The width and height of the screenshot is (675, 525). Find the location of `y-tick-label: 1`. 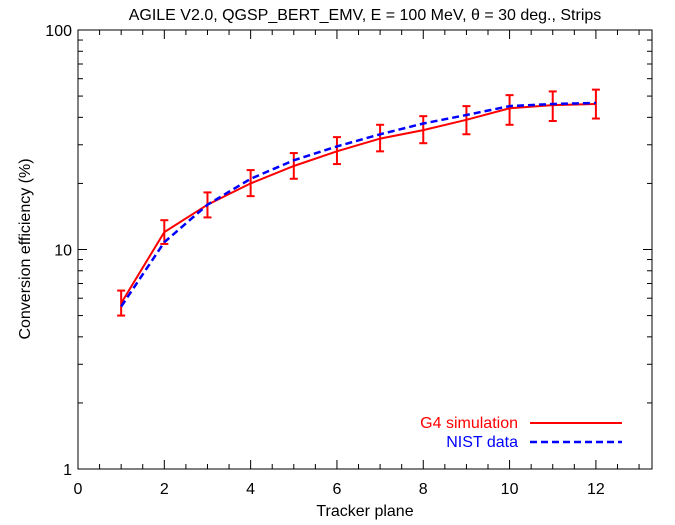

y-tick-label: 1 is located at coordinates (67, 470).